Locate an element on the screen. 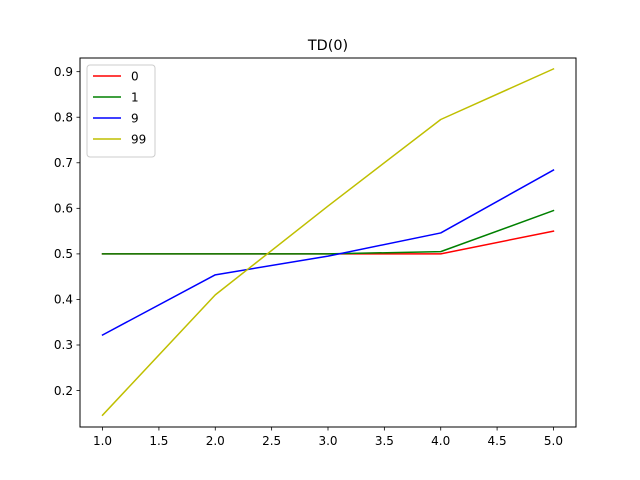 The height and width of the screenshot is (480, 640). legend-label: 9 is located at coordinates (135, 118).